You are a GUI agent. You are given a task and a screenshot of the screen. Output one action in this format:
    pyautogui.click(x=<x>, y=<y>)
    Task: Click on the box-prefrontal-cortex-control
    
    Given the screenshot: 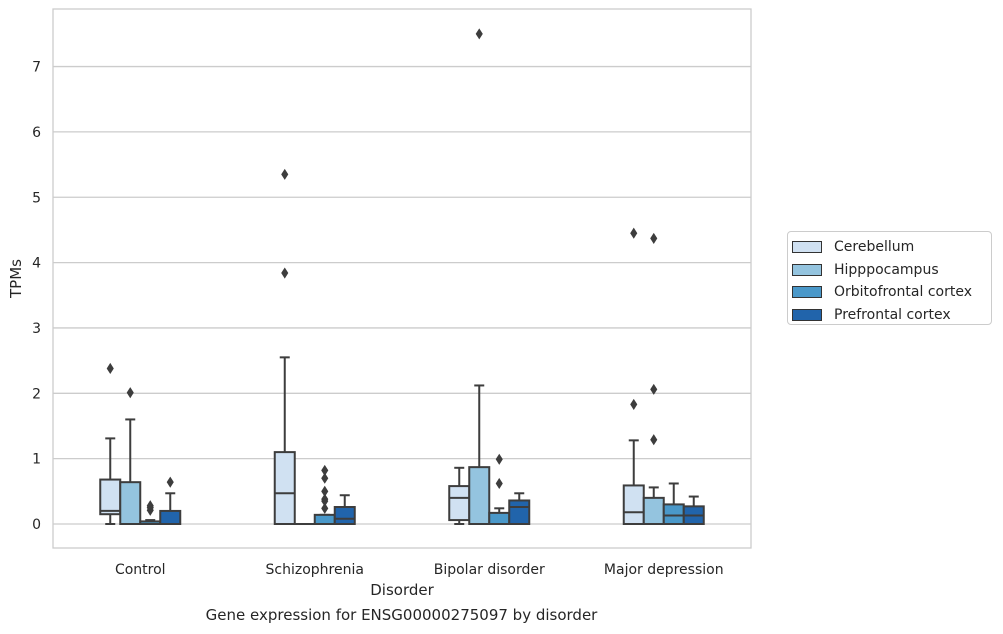 What is the action you would take?
    pyautogui.click(x=170, y=500)
    